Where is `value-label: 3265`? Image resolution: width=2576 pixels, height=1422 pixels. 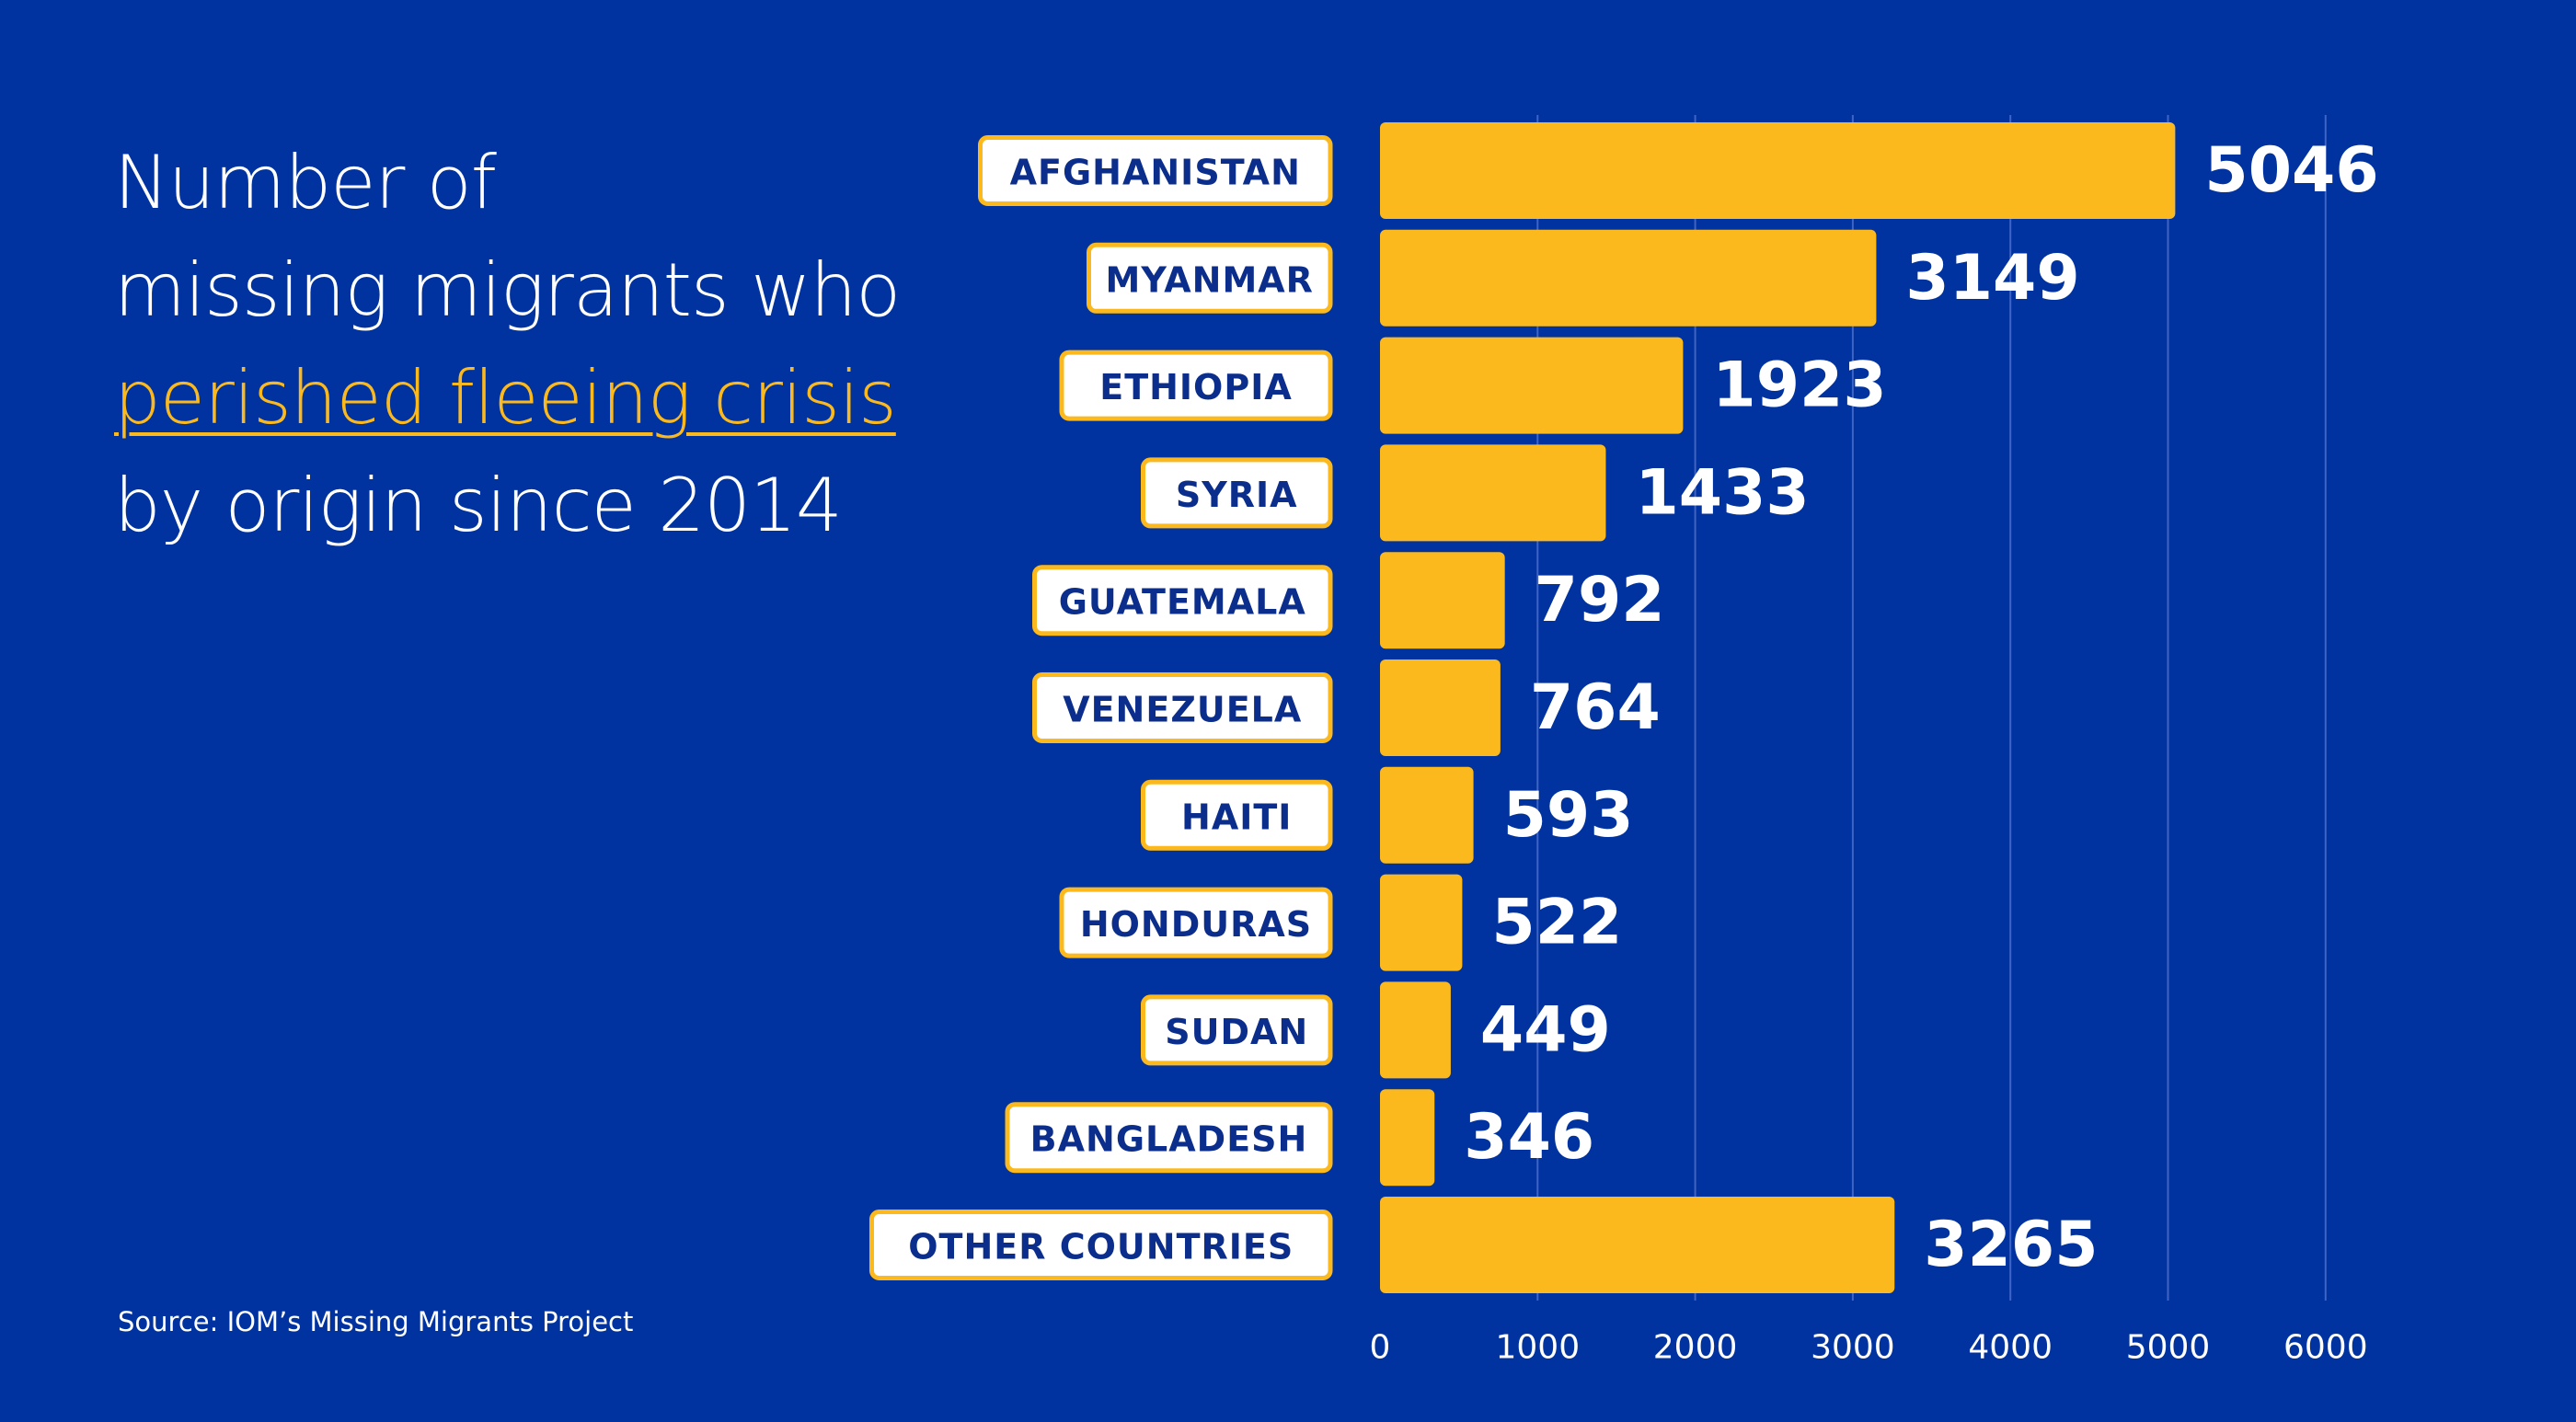 value-label: 3265 is located at coordinates (2011, 1245).